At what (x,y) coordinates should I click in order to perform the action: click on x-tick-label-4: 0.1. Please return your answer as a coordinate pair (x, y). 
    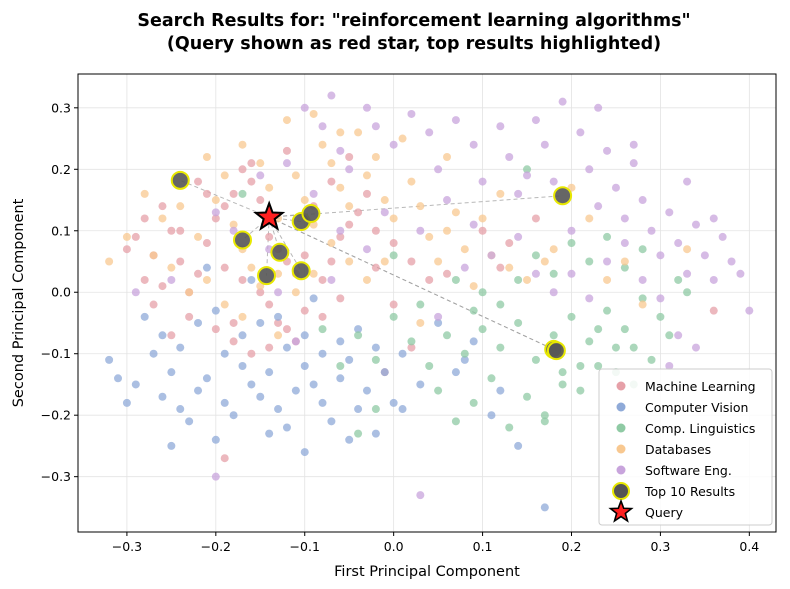
    Looking at the image, I should click on (483, 546).